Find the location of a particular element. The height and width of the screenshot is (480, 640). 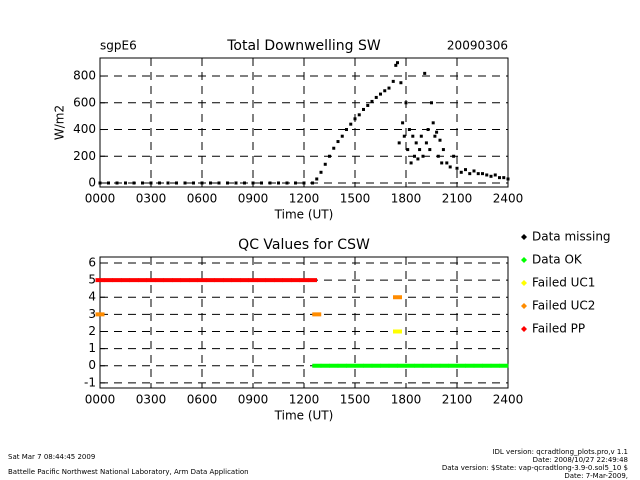

footer-timestamp: Sat Mar 7 08:44:45 2009 is located at coordinates (51, 457).